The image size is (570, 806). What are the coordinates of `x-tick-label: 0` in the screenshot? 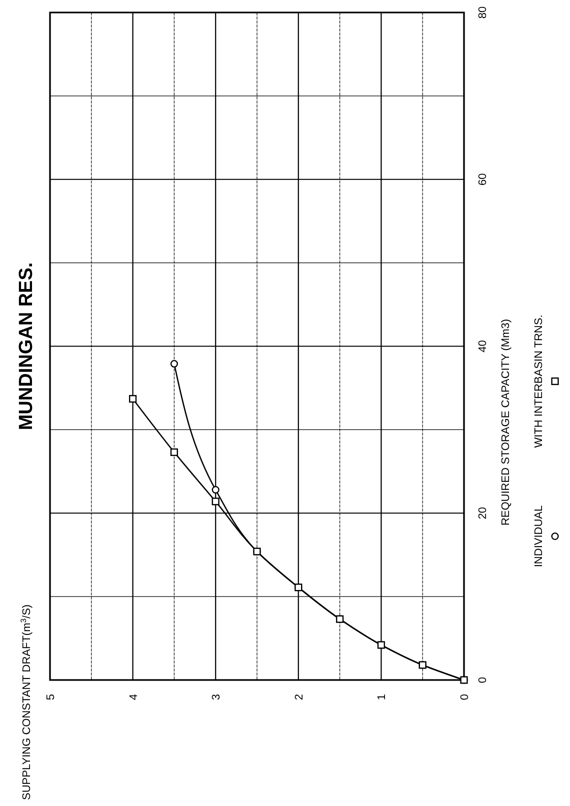 It's located at (465, 697).